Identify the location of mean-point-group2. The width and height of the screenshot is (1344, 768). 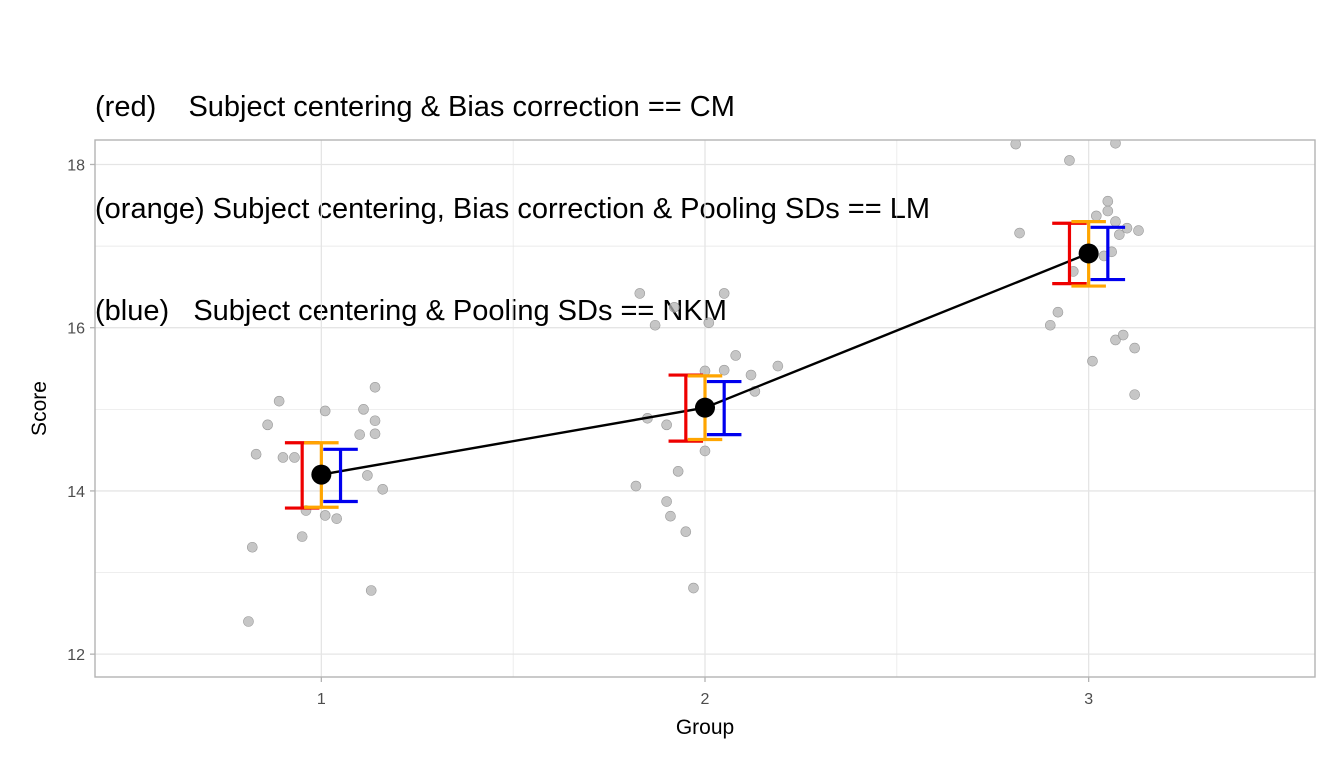
(705, 407).